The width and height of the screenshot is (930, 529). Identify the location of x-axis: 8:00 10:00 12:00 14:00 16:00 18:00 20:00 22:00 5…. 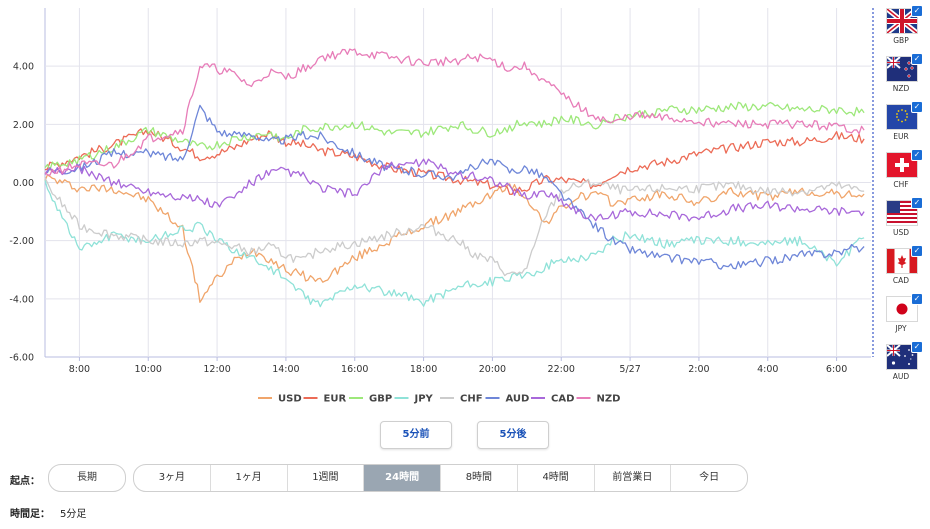
(458, 366).